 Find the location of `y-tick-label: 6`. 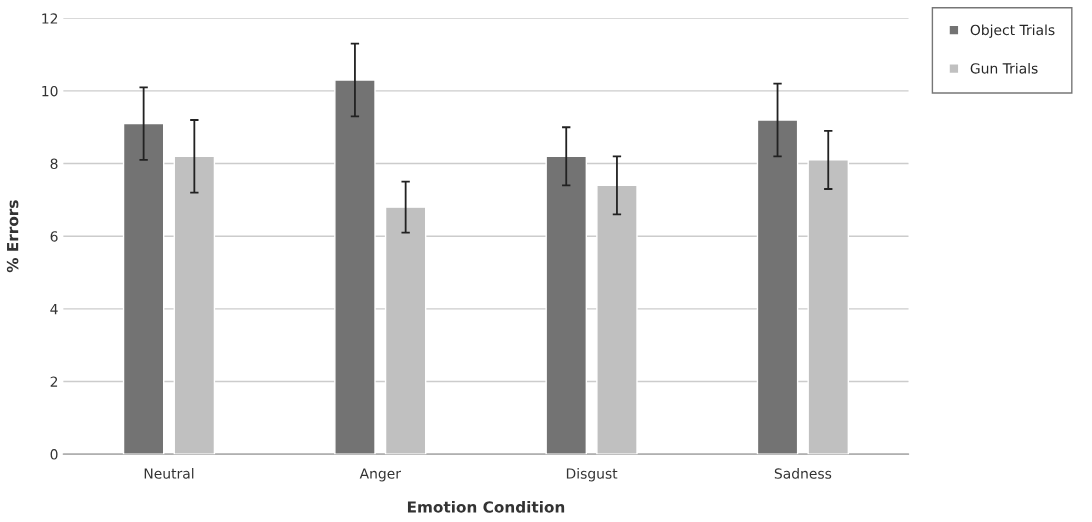

y-tick-label: 6 is located at coordinates (54, 236).